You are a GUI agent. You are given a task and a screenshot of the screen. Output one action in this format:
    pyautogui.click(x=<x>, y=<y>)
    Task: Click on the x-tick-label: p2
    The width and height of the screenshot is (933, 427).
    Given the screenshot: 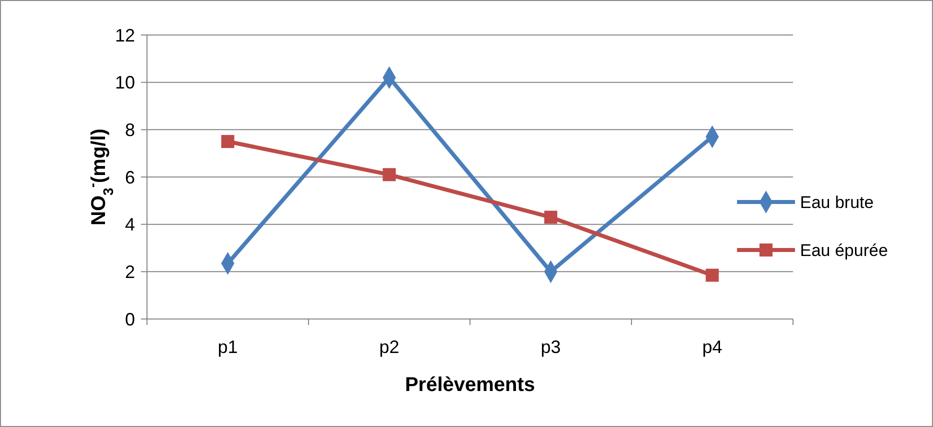 What is the action you would take?
    pyautogui.click(x=389, y=347)
    